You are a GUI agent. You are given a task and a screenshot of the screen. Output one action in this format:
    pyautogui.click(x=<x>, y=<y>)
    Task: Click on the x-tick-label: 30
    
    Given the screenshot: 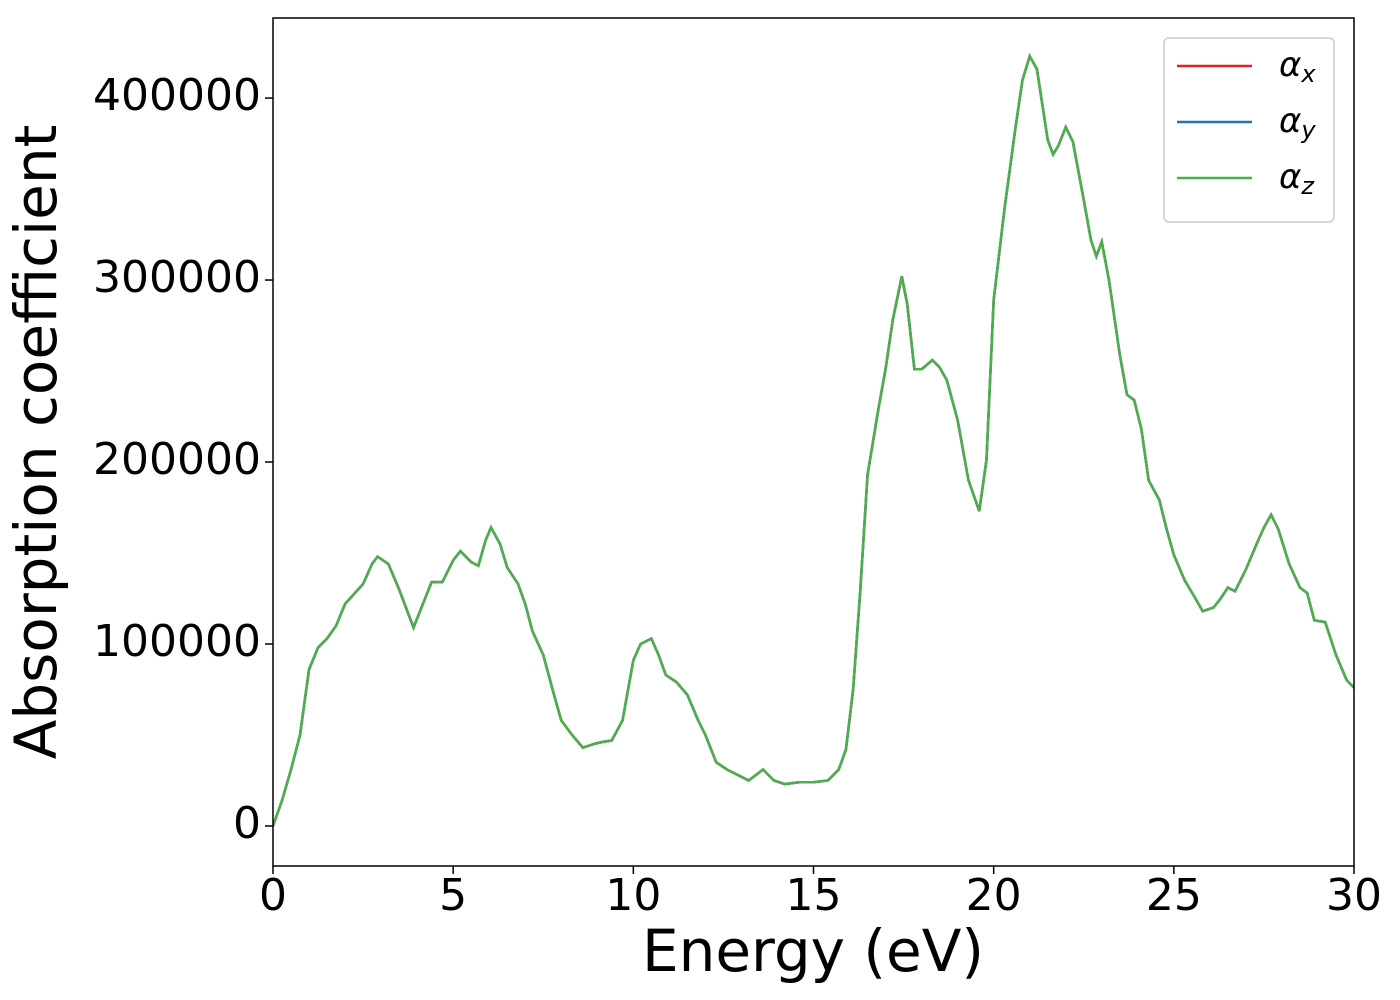 What is the action you would take?
    pyautogui.click(x=1354, y=895)
    